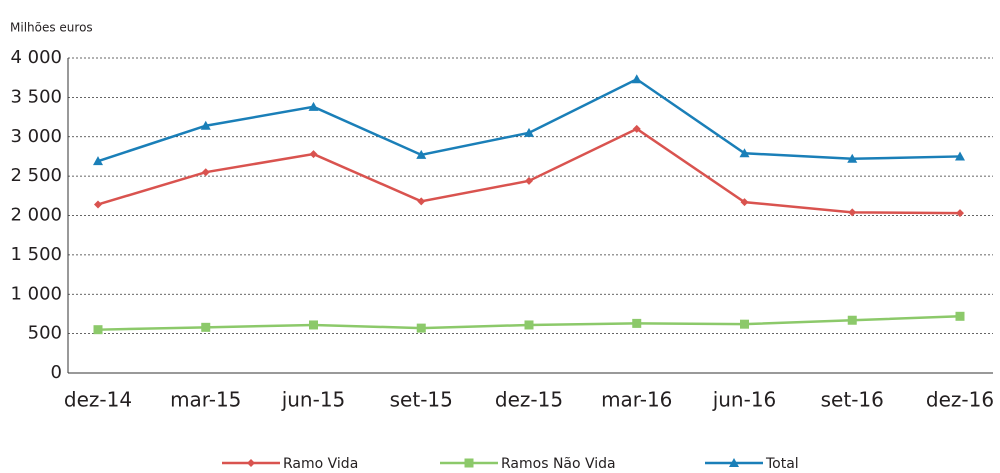  Describe the element at coordinates (782, 464) in the screenshot. I see `legend-label: Total` at that location.